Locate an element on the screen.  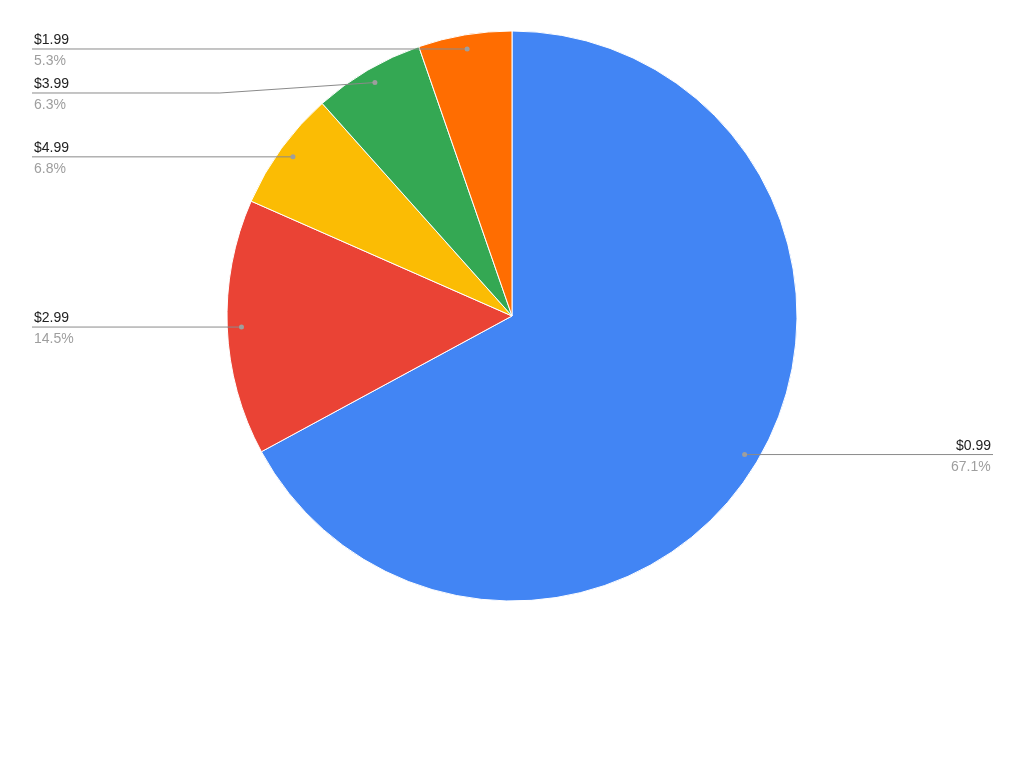
slice-label: $2.99 is located at coordinates (52, 317).